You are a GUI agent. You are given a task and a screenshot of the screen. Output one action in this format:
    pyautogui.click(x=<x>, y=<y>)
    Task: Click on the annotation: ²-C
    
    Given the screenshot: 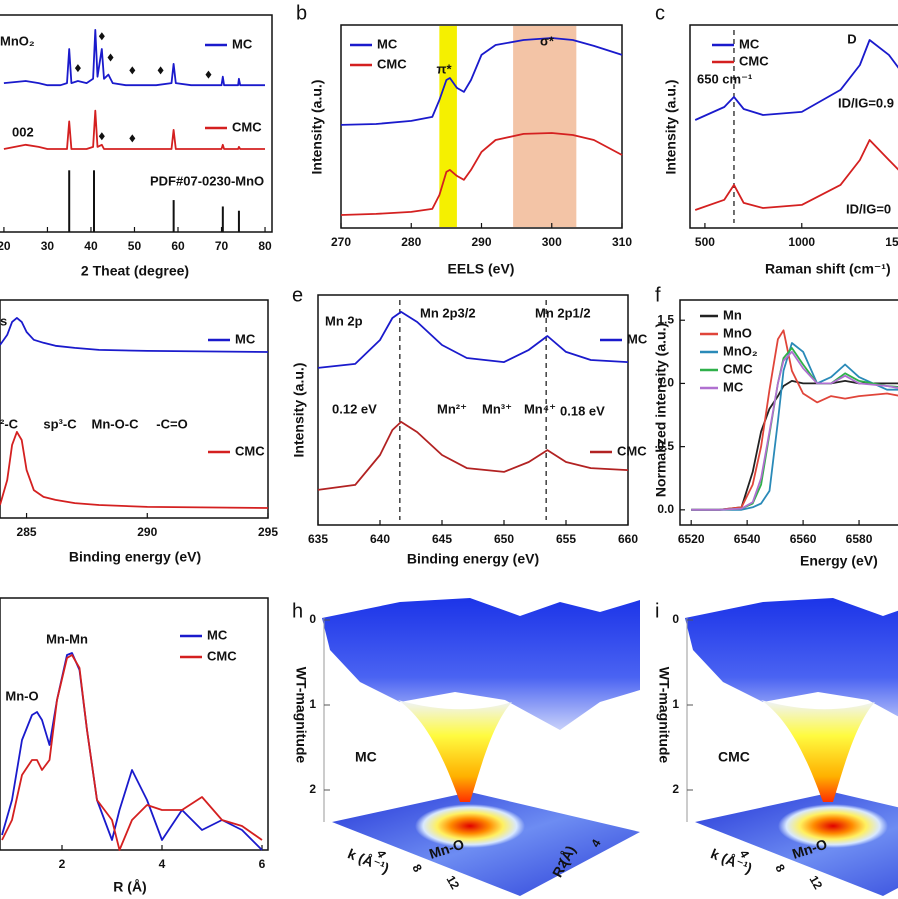 What is the action you would take?
    pyautogui.click(x=9, y=423)
    